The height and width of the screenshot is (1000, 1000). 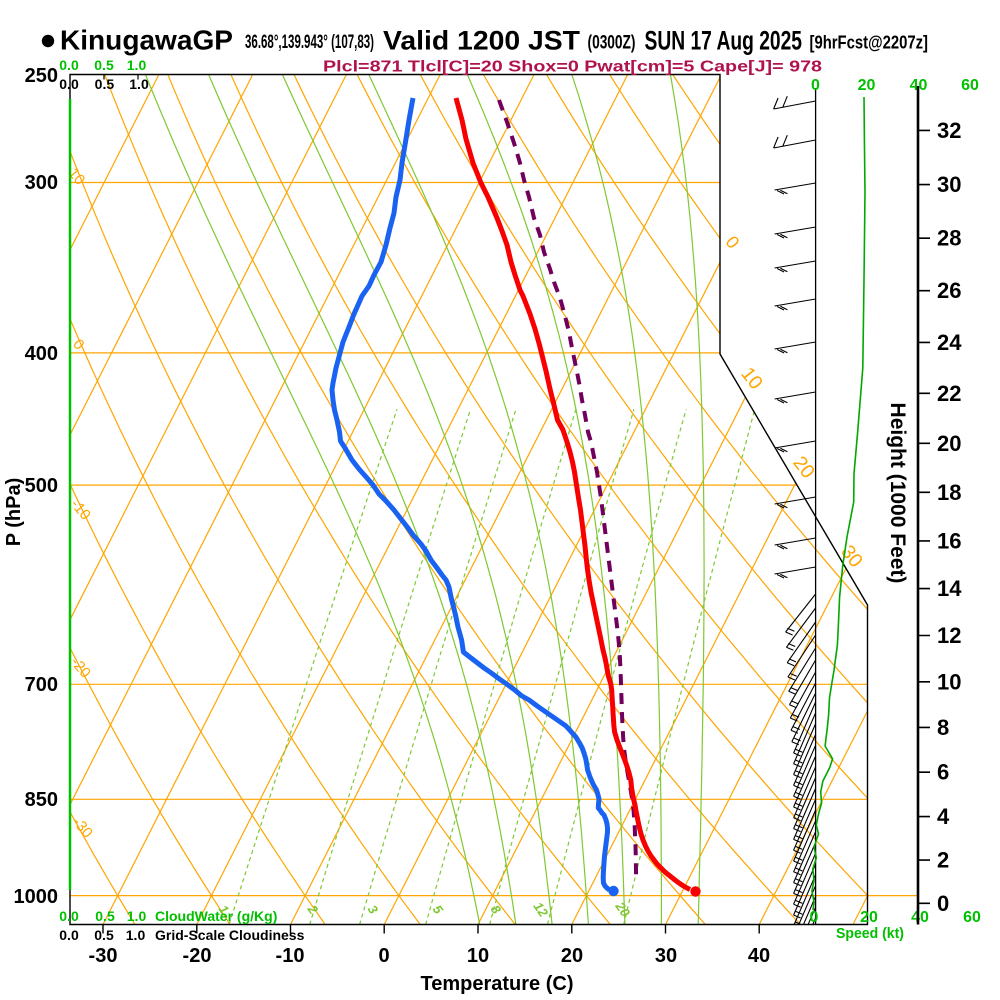 What do you see at coordinates (482, 41) in the screenshot?
I see `svg-text: Valid 1200 JST` at bounding box center [482, 41].